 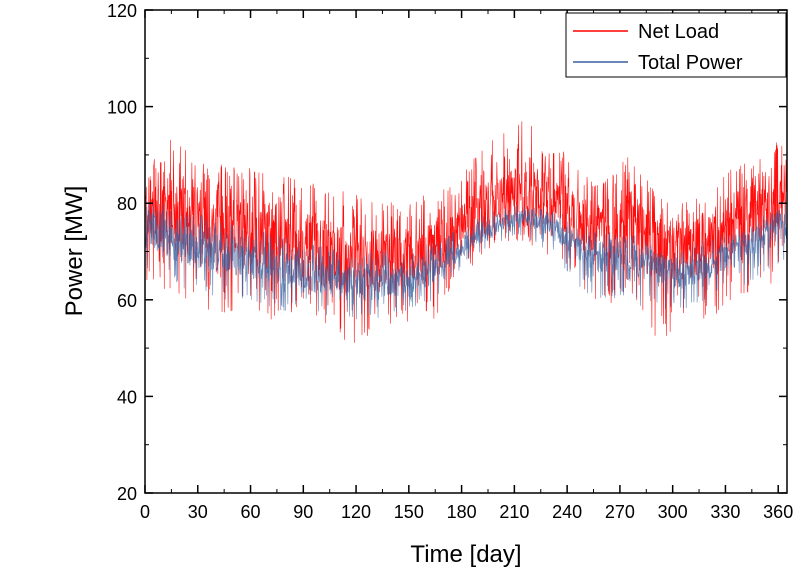 I want to click on legend-box, so click(x=676, y=45).